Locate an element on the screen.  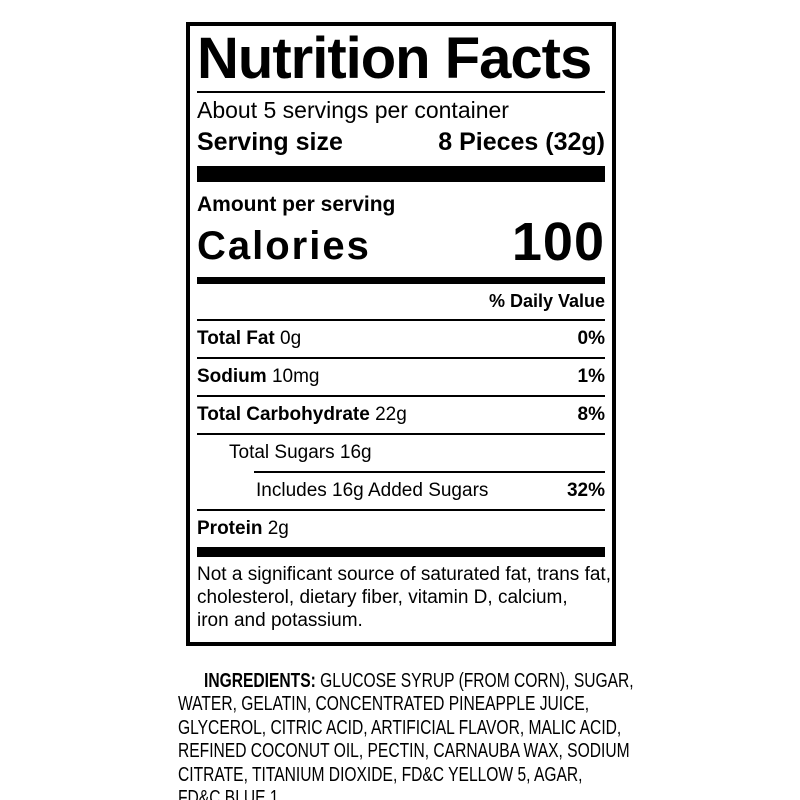
nutrient-amount: 10mg is located at coordinates (295, 376).